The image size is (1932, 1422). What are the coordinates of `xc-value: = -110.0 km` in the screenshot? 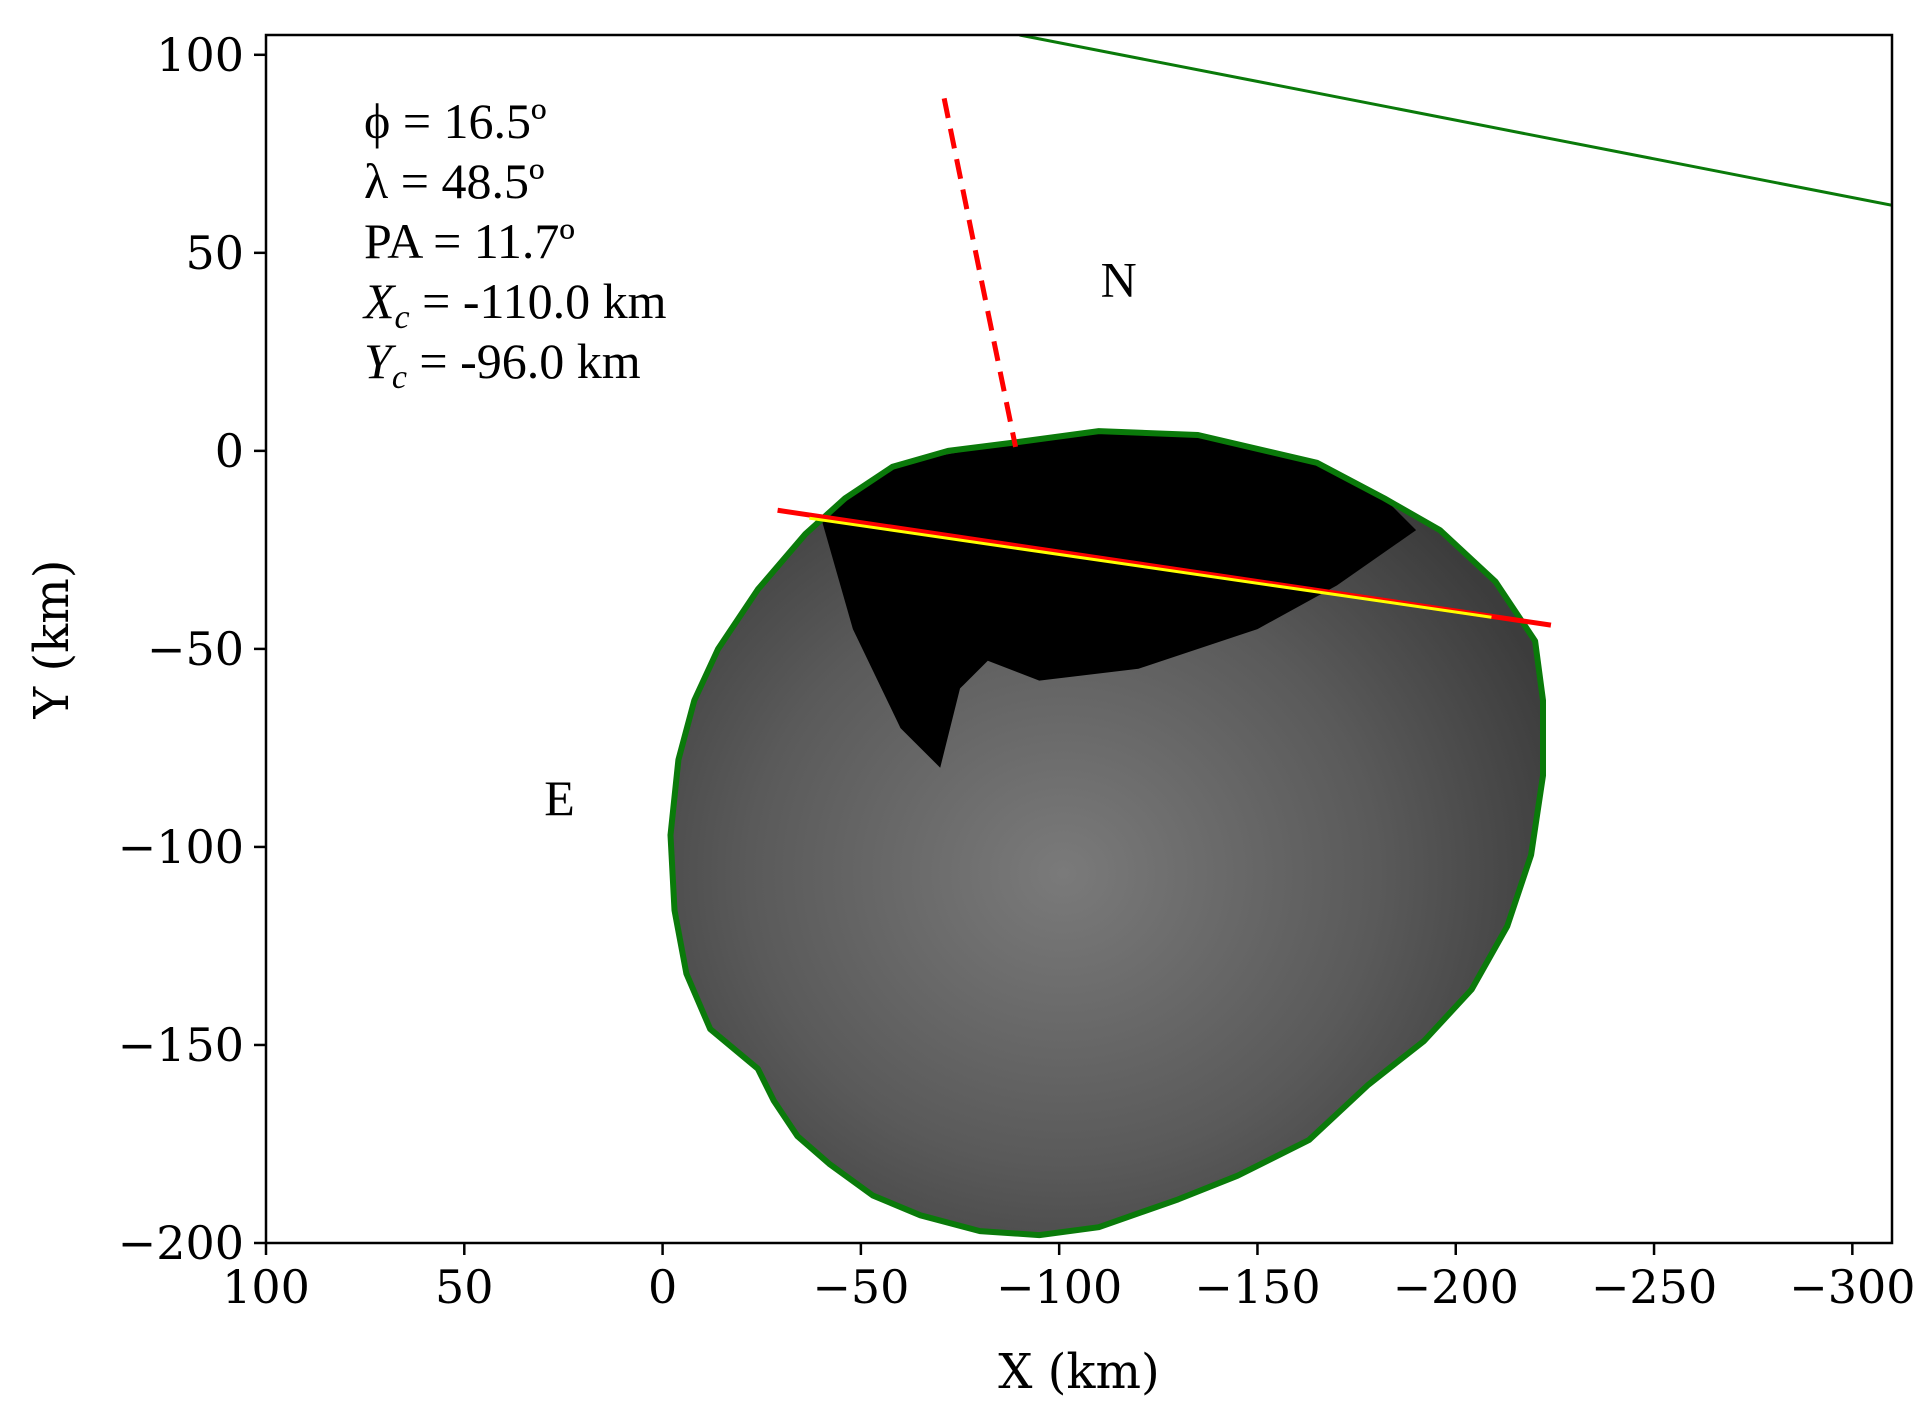 It's located at (538, 301).